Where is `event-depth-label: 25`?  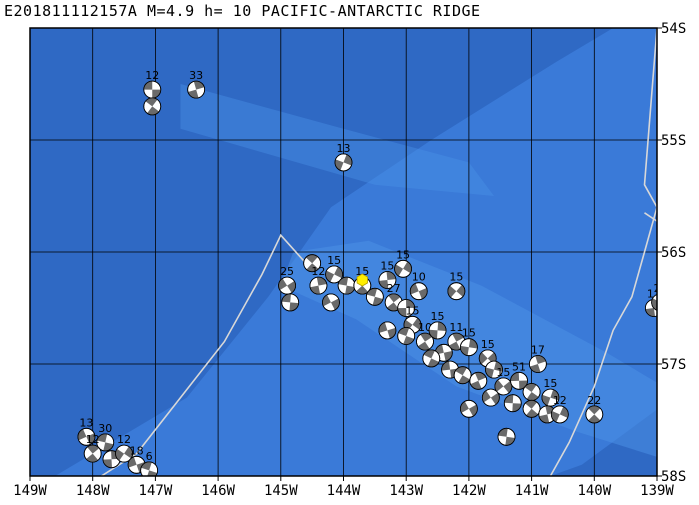 event-depth-label: 25 is located at coordinates (287, 271).